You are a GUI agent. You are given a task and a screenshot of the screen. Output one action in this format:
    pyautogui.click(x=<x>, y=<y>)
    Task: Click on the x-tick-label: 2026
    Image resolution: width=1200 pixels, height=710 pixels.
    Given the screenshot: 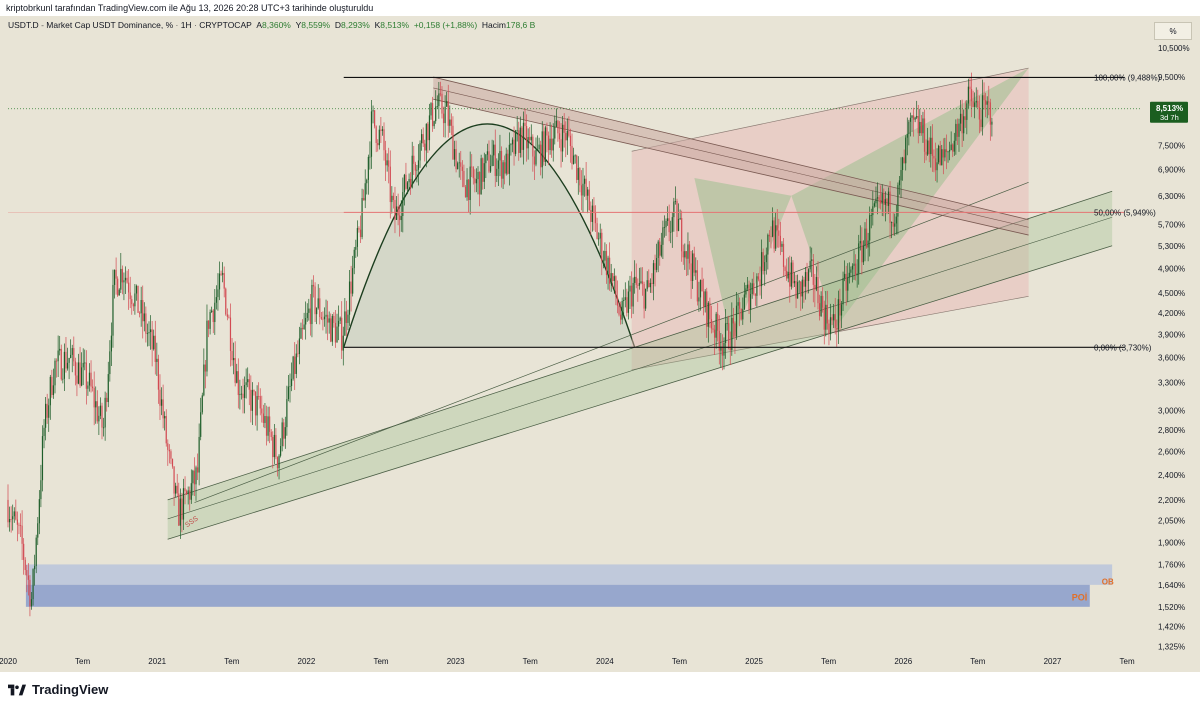 What is the action you would take?
    pyautogui.click(x=903, y=661)
    